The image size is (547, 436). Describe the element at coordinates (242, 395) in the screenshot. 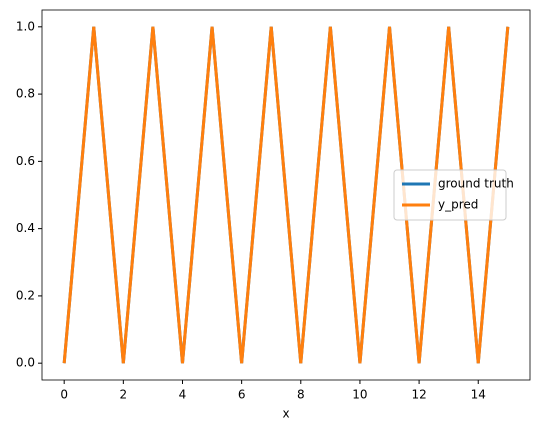

I see `x-tick-label: 6` at that location.